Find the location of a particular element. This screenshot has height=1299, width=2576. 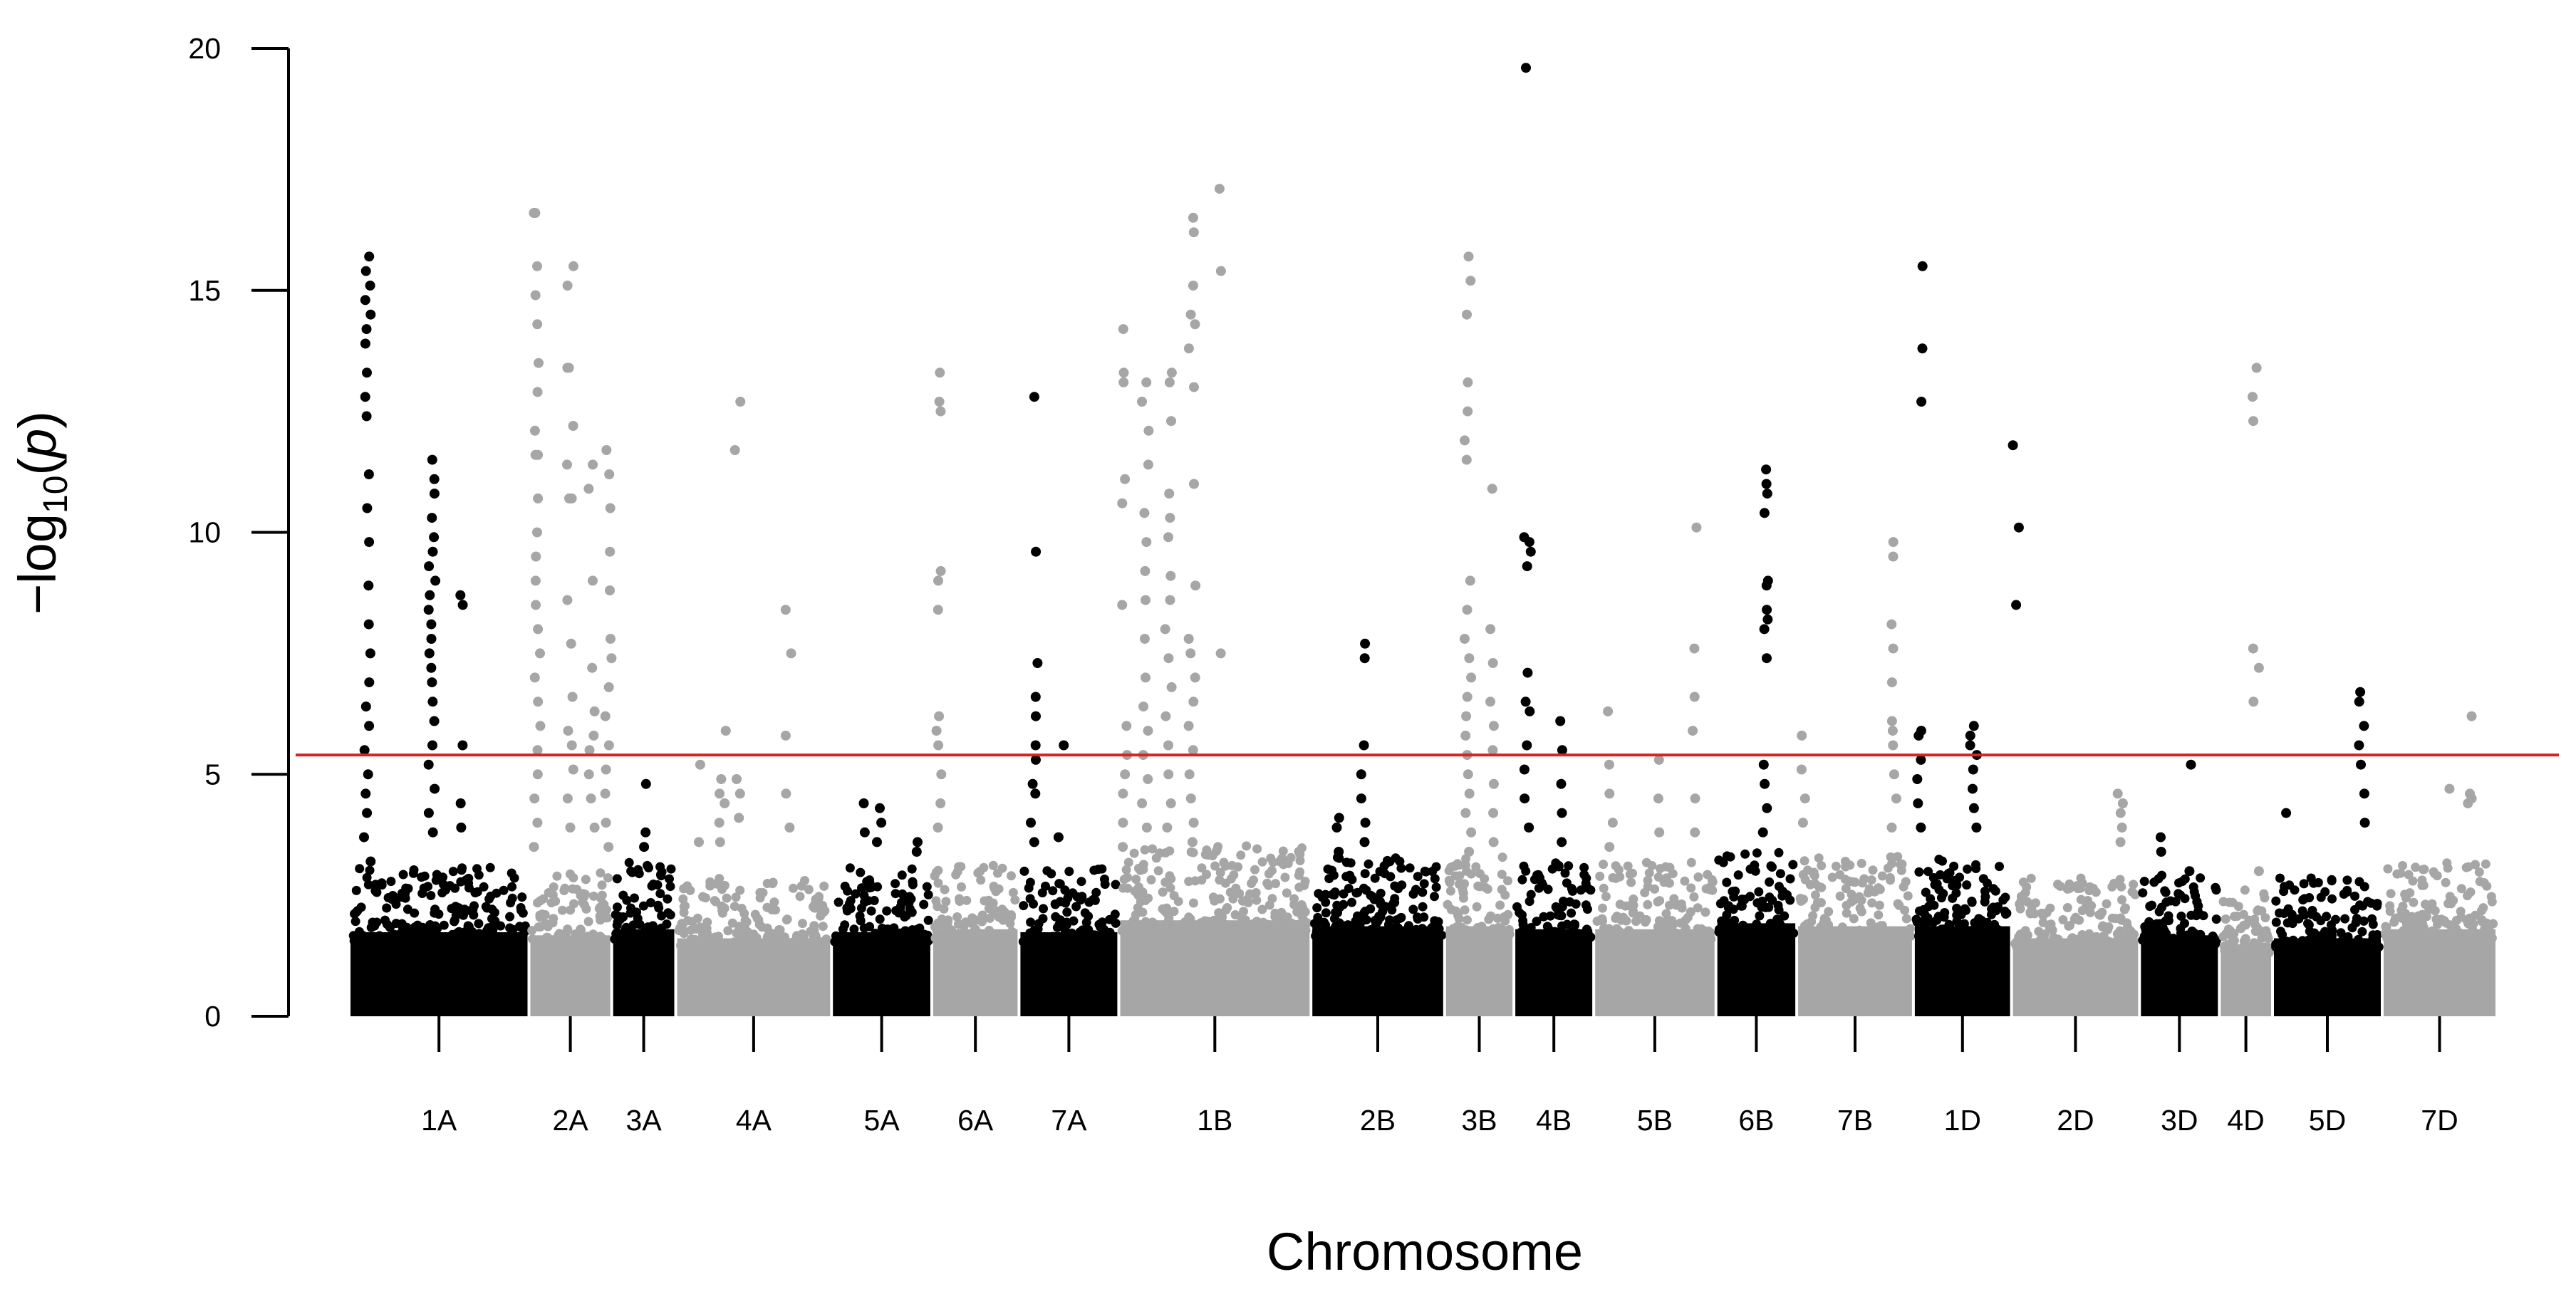

x-tick-label-4D: 4D is located at coordinates (2245, 1120).